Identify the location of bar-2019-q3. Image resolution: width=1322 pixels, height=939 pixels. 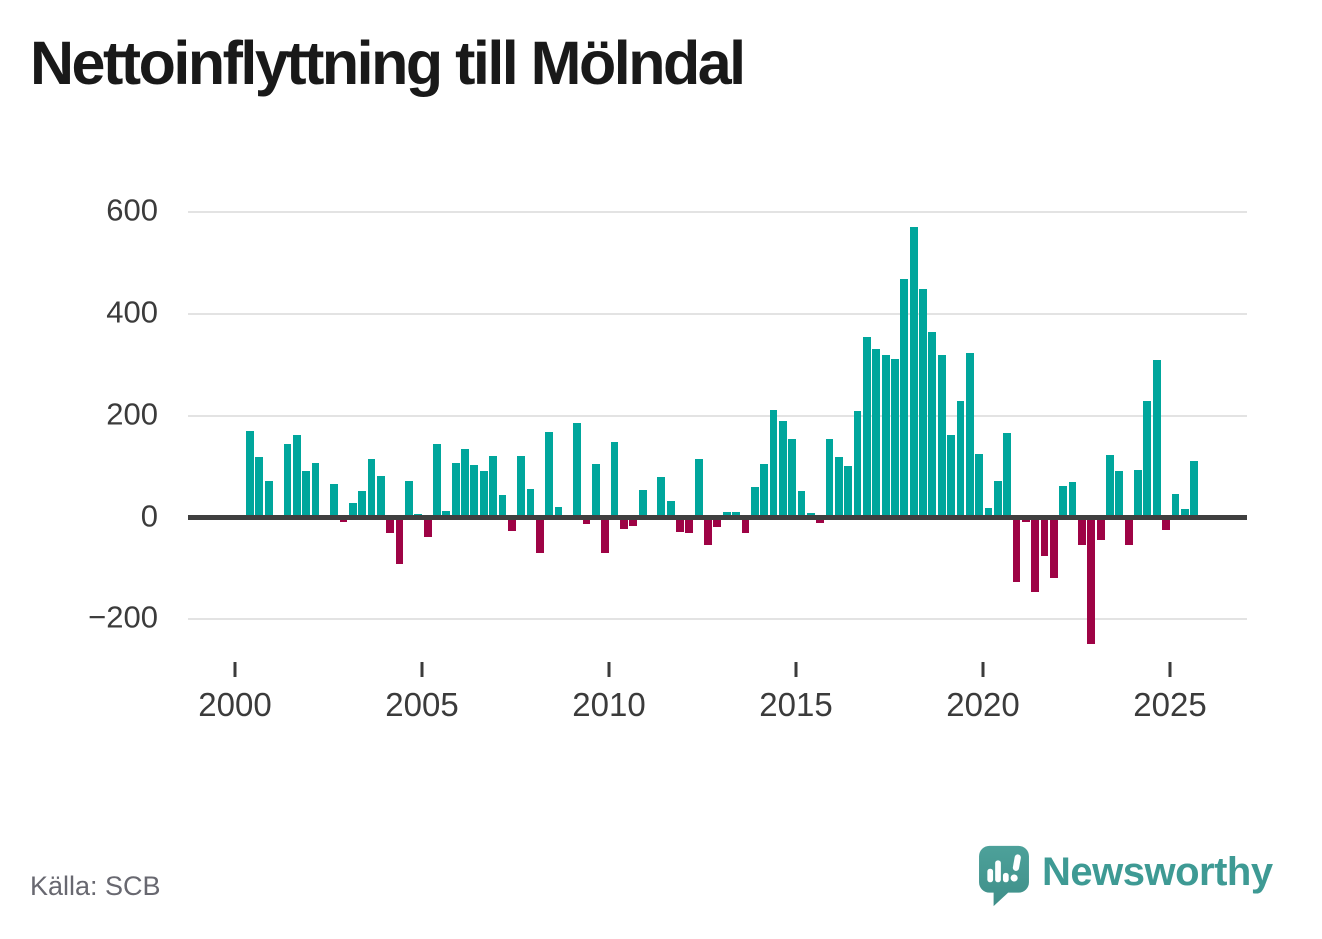
(969, 436).